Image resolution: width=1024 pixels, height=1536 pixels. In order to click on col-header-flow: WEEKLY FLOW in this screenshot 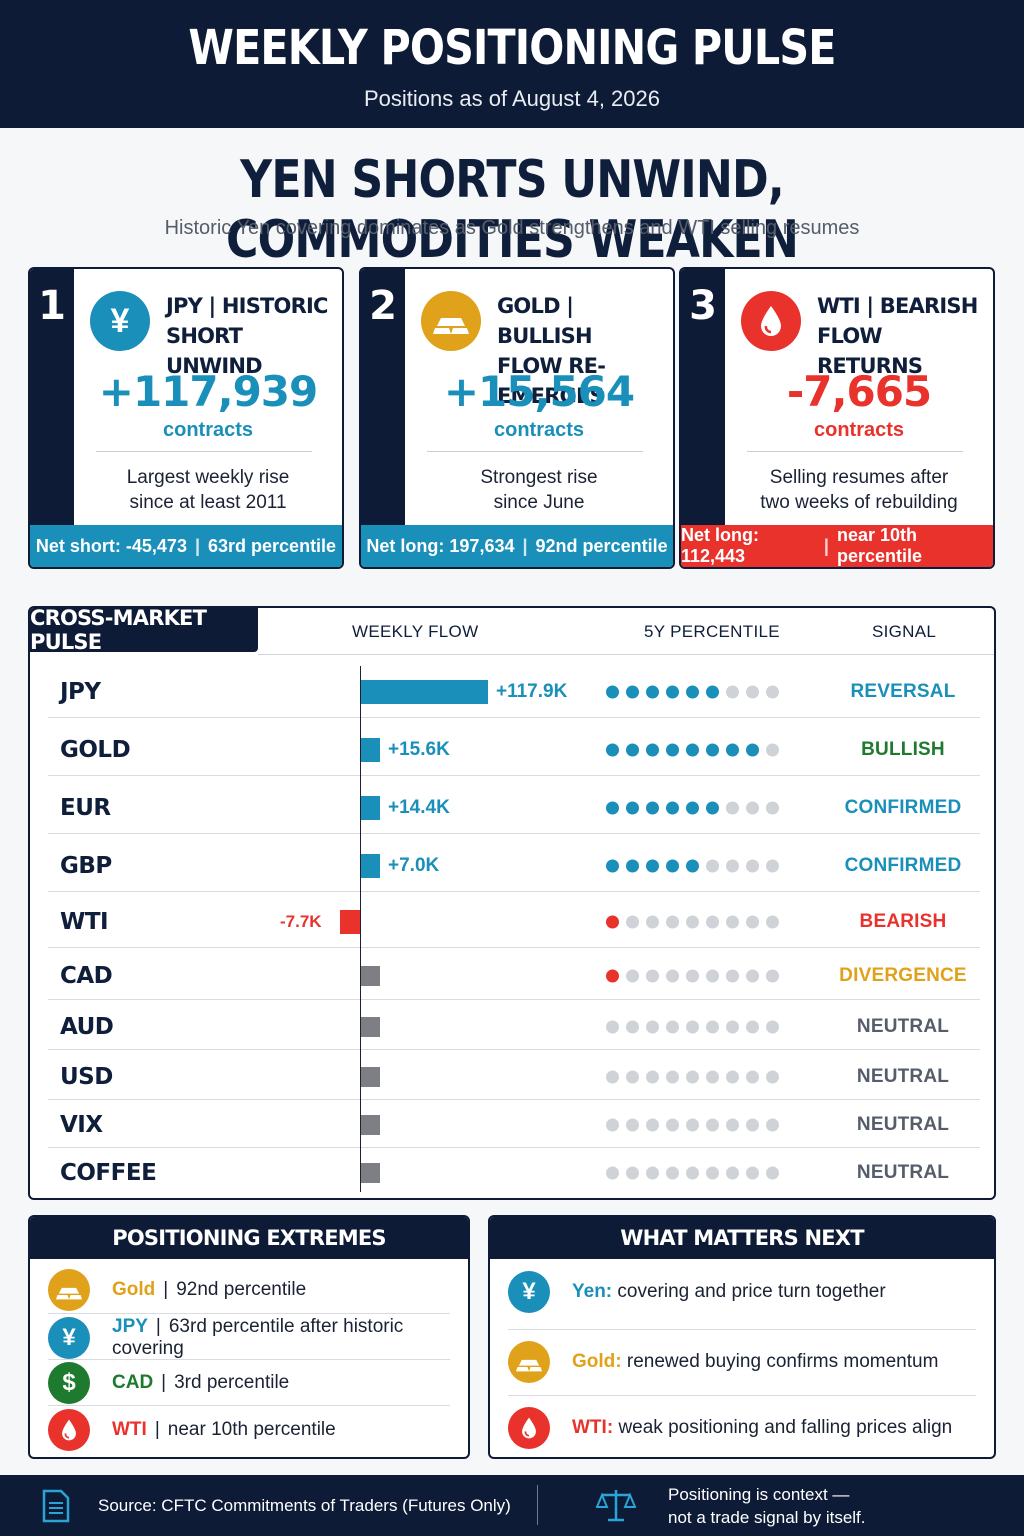, I will do `click(415, 631)`.